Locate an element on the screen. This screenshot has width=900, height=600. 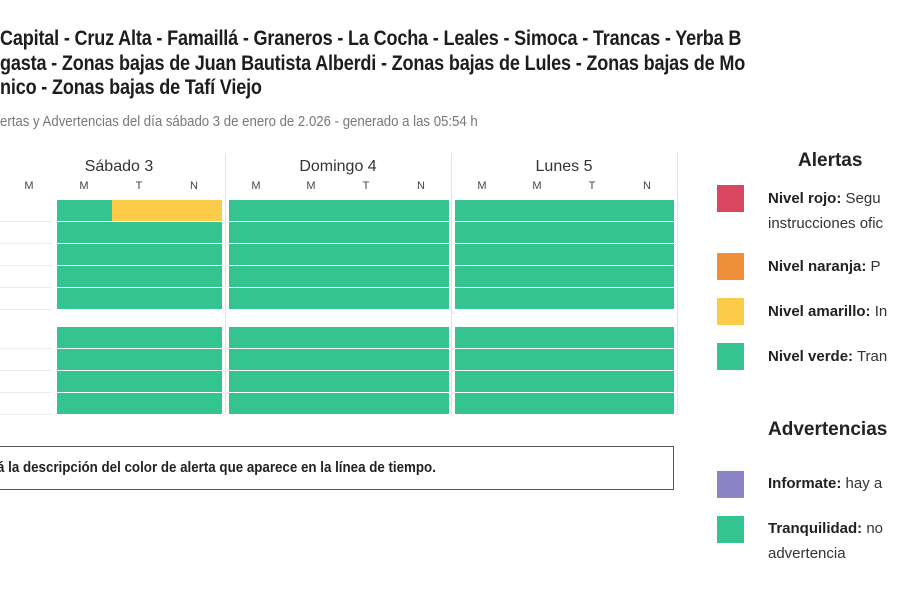
legend-tranquilidad-text: no is located at coordinates (875, 528).